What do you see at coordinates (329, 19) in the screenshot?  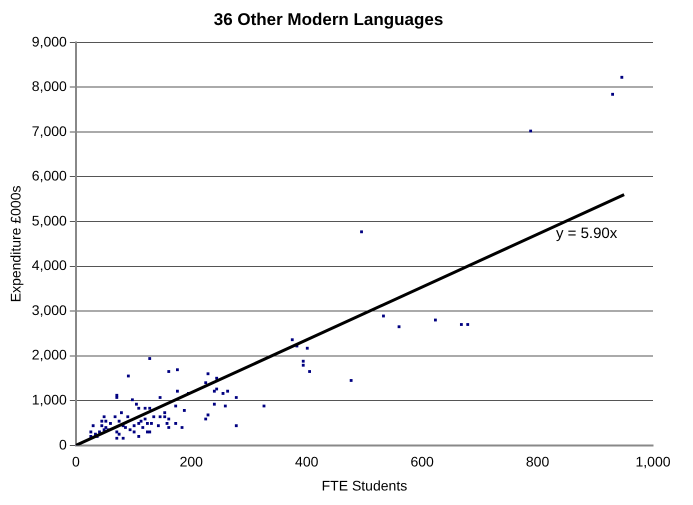 I see `chart-title: 36 Other Modern Languages` at bounding box center [329, 19].